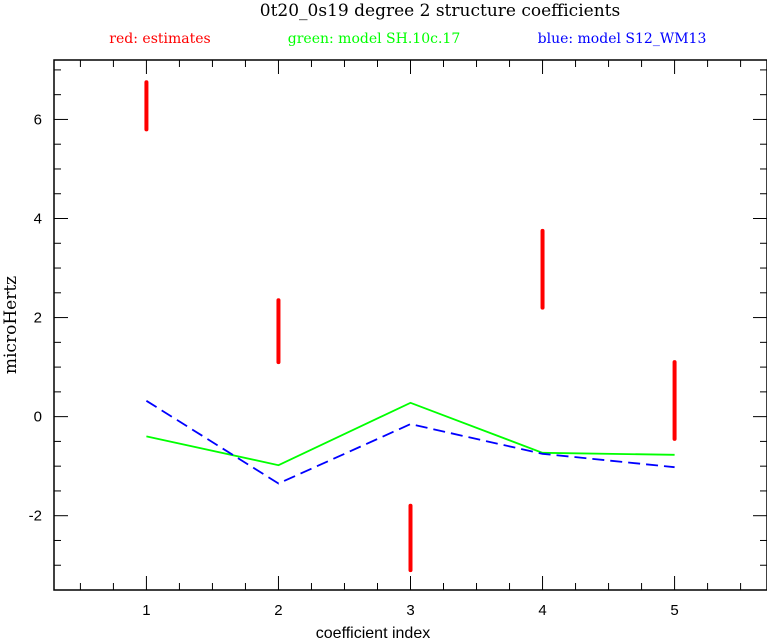 Image resolution: width=767 pixels, height=641 pixels. What do you see at coordinates (374, 39) in the screenshot?
I see `legend-item-model-sh10c17: green: model SH.10c.17` at bounding box center [374, 39].